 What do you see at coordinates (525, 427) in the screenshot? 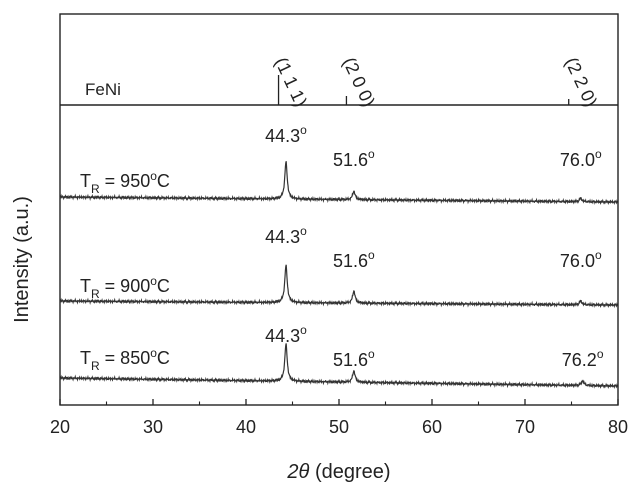
I see `x-tick-label: 70` at bounding box center [525, 427].